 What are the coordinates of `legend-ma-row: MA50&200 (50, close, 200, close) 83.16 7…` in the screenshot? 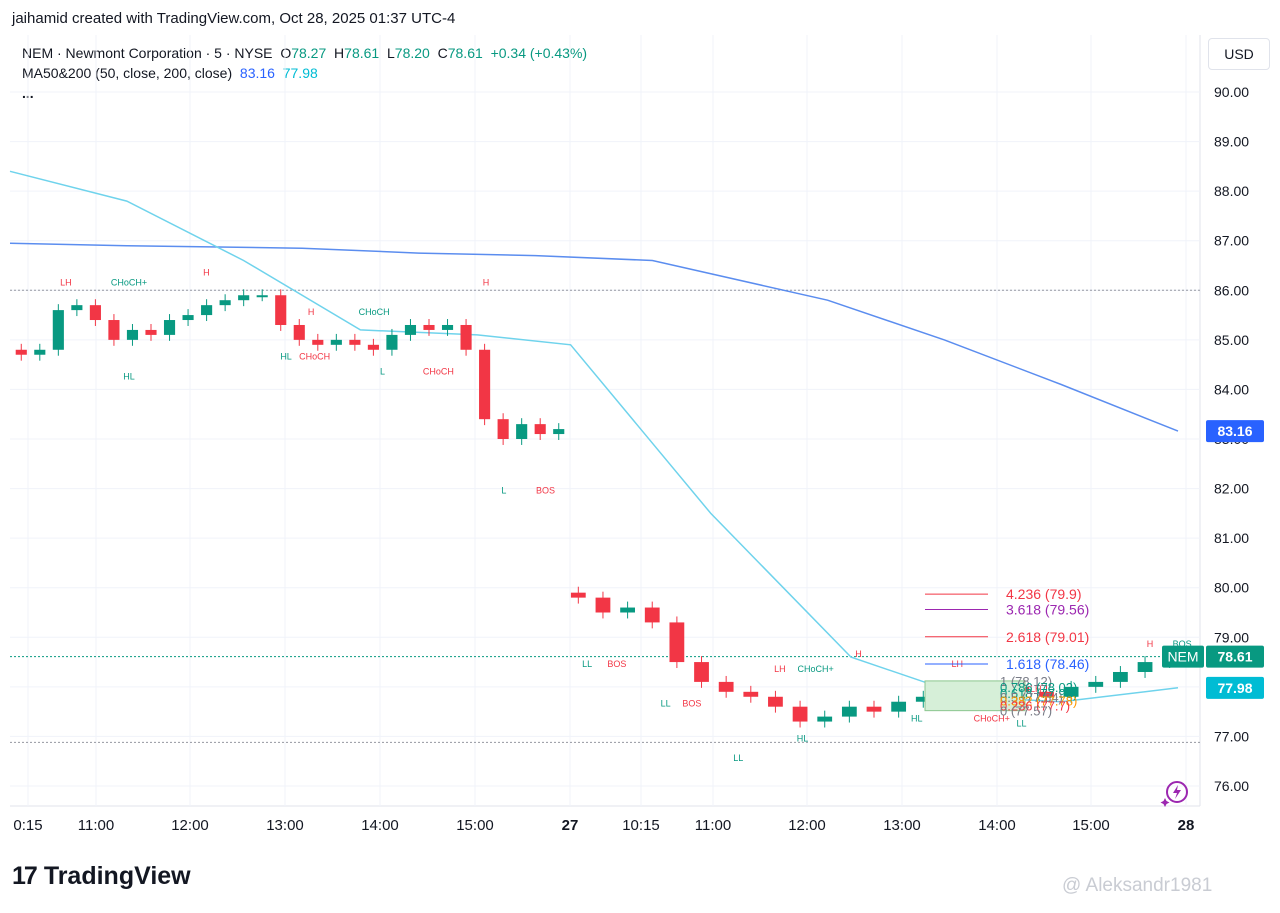 It's located at (304, 73).